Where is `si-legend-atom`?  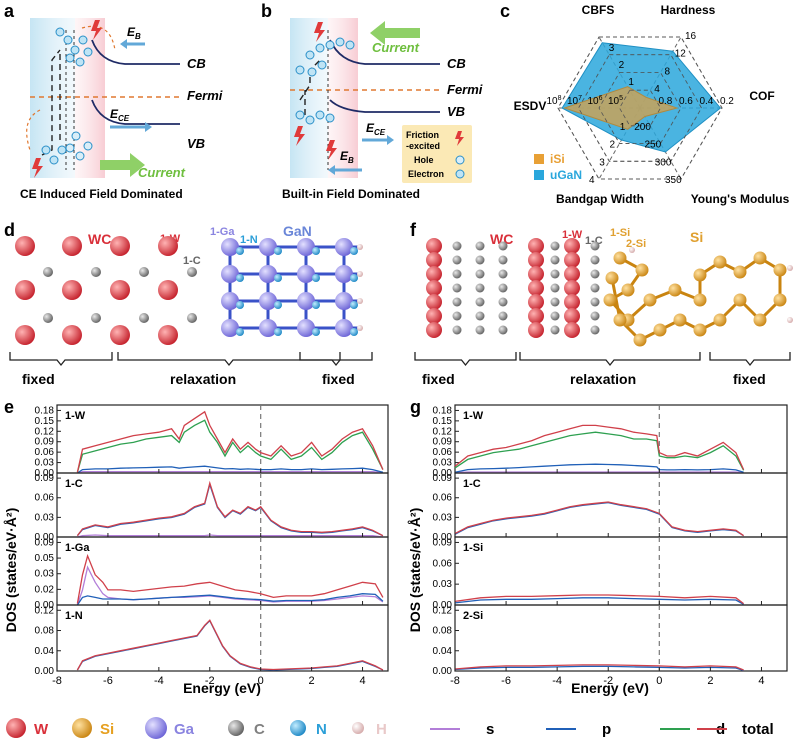 si-legend-atom is located at coordinates (82, 728).